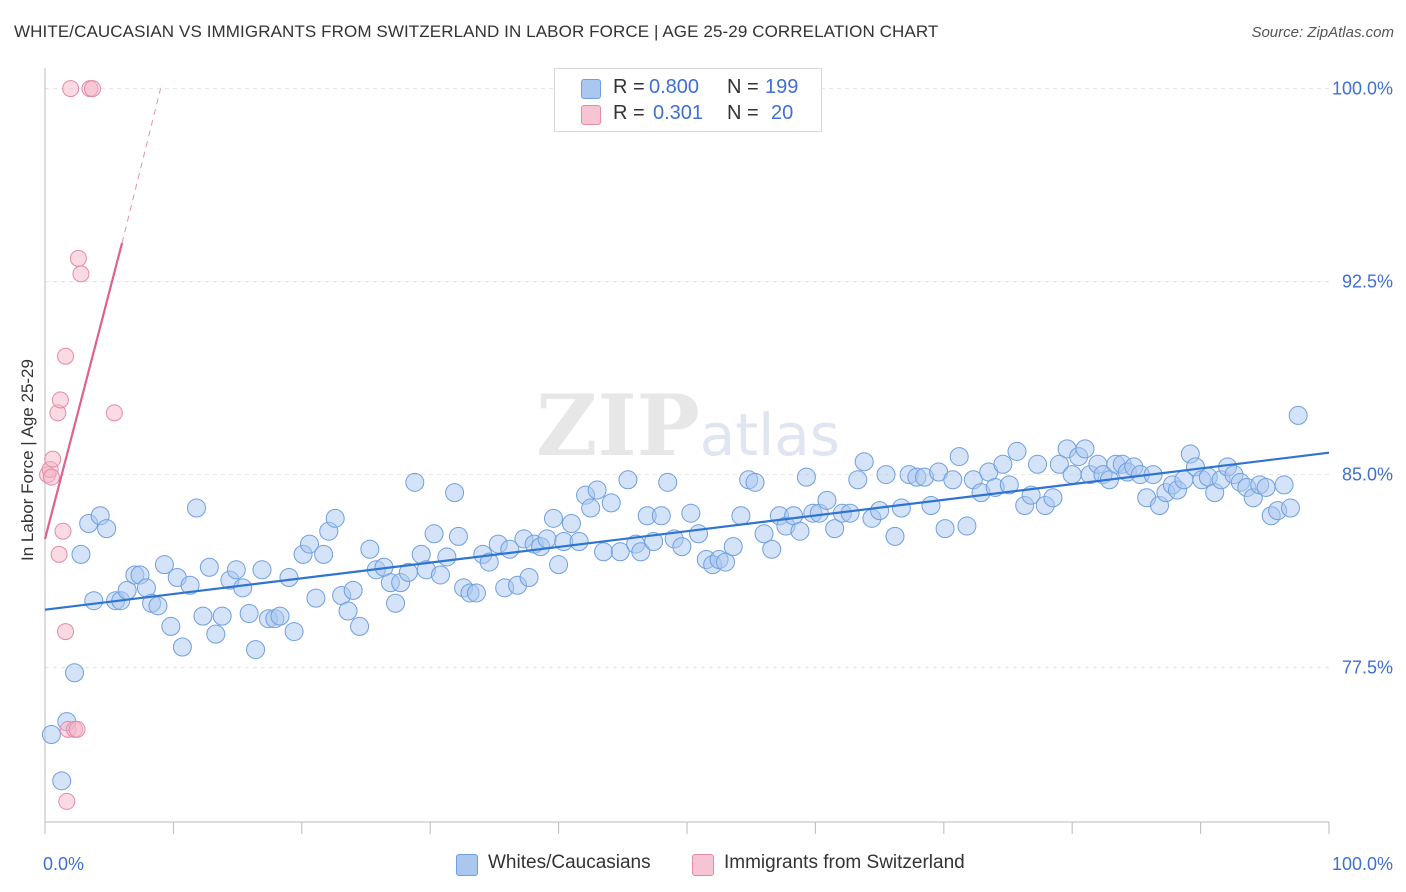  What do you see at coordinates (674, 87) in the screenshot?
I see `legend-r-value: 0.800` at bounding box center [674, 87].